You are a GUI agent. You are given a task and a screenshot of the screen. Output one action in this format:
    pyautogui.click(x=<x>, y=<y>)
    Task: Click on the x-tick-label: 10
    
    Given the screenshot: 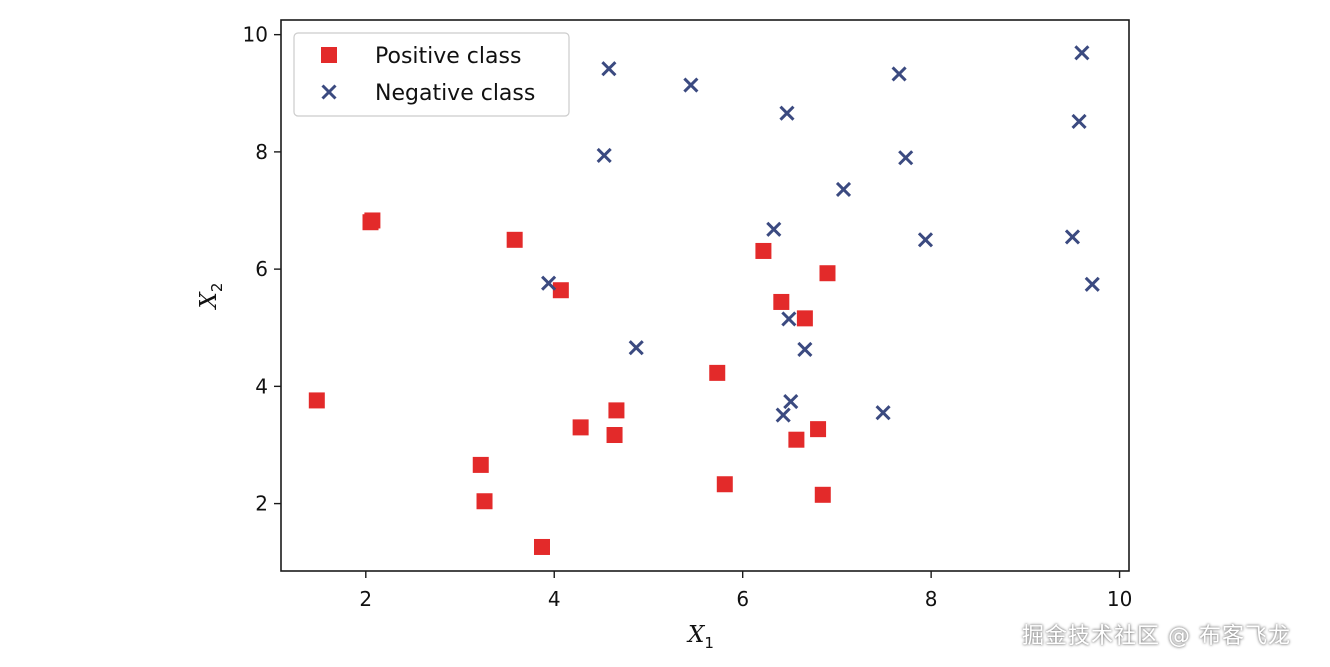 What is the action you would take?
    pyautogui.click(x=1119, y=599)
    